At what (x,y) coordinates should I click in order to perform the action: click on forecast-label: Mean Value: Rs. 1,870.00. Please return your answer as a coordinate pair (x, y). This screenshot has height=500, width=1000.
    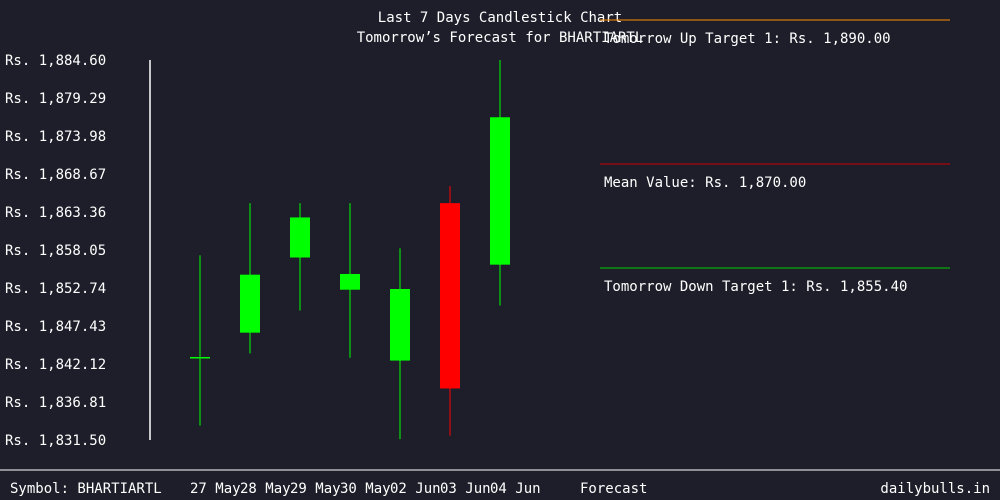
    Looking at the image, I should click on (705, 183).